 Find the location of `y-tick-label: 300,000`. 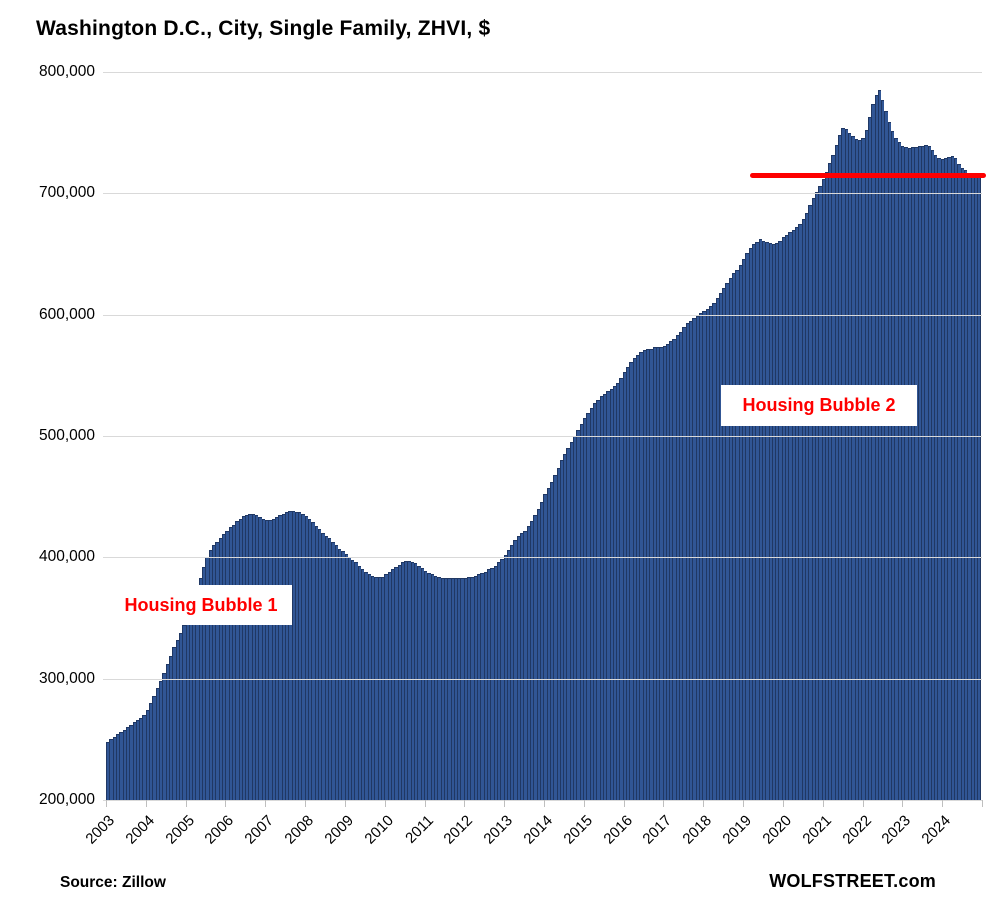

y-tick-label: 300,000 is located at coordinates (66, 678).